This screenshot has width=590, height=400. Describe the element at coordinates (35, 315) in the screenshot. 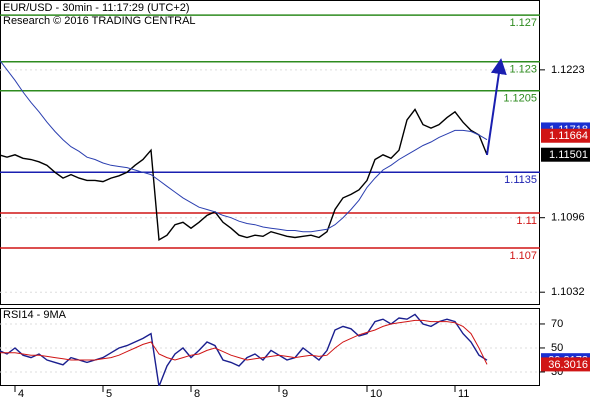

I see `rsi-title: RSI14 - 9MA` at that location.